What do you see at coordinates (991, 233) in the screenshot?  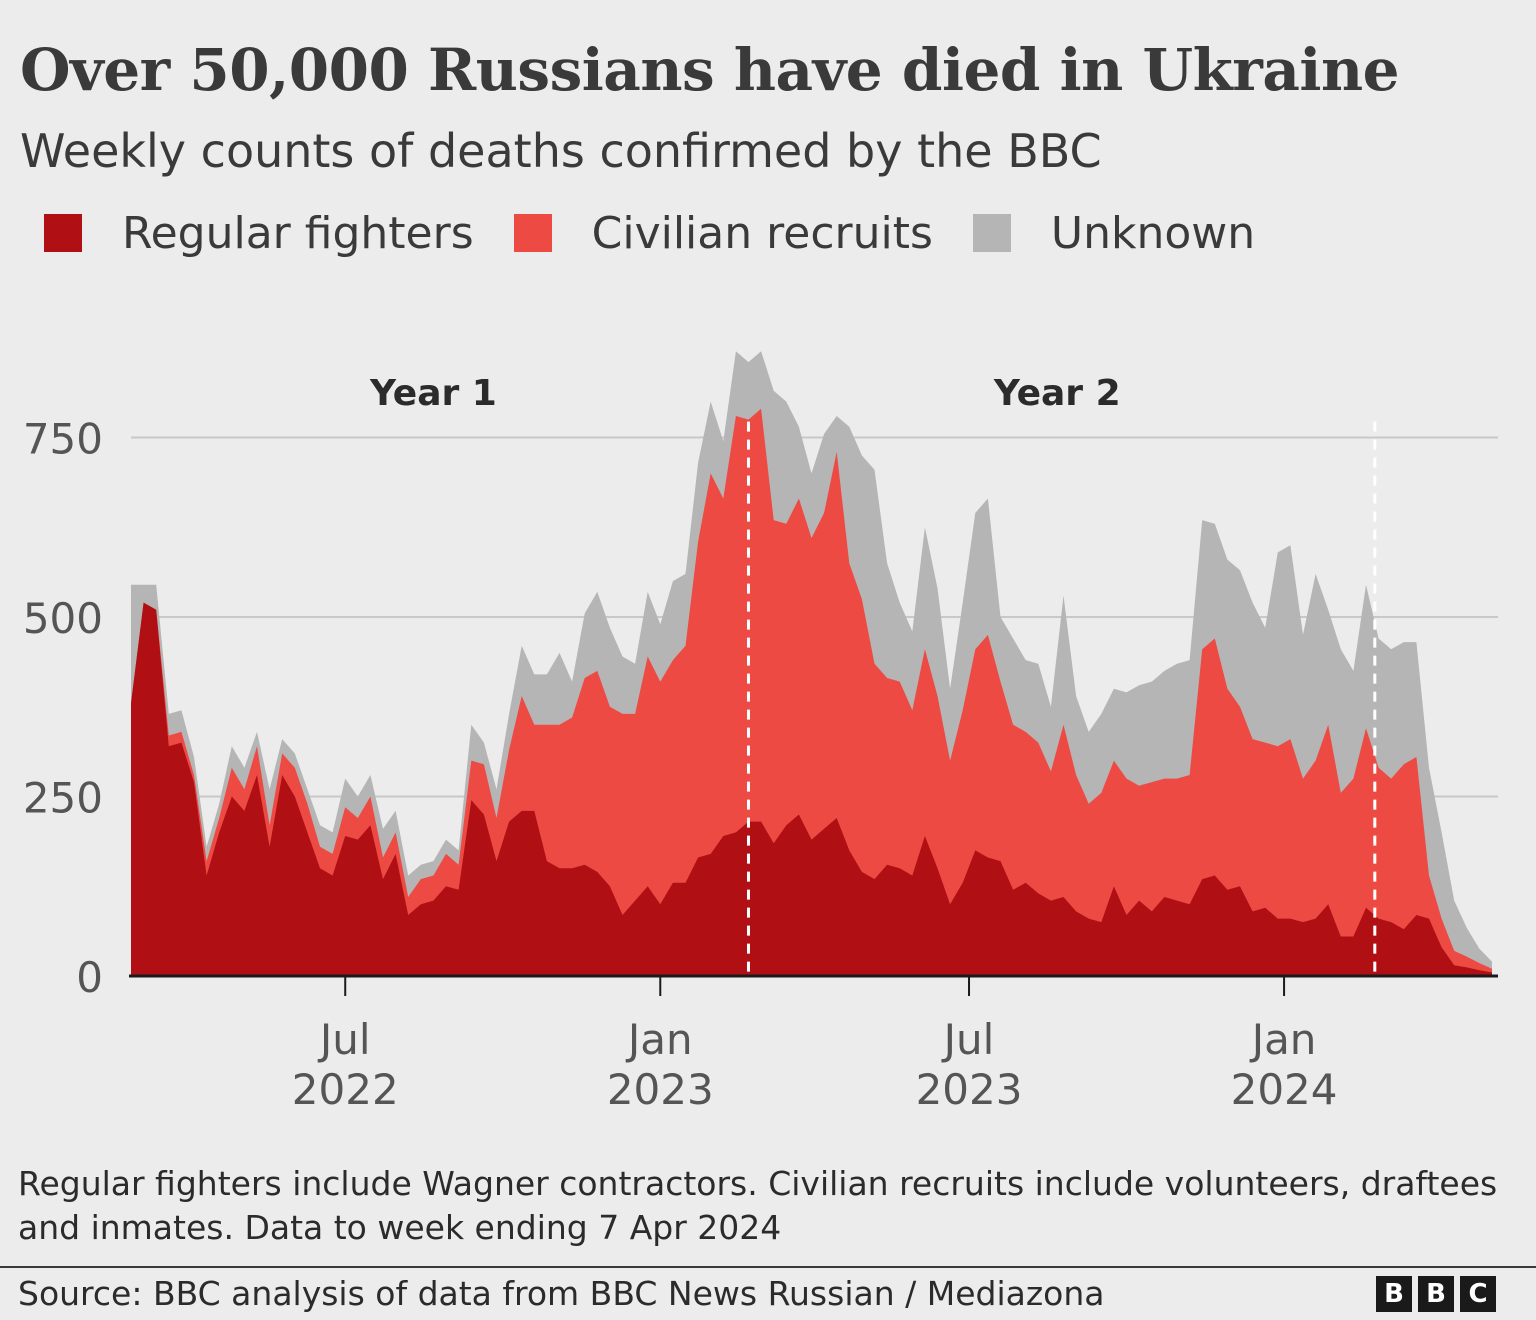 I see `legend-swatch-unknown` at bounding box center [991, 233].